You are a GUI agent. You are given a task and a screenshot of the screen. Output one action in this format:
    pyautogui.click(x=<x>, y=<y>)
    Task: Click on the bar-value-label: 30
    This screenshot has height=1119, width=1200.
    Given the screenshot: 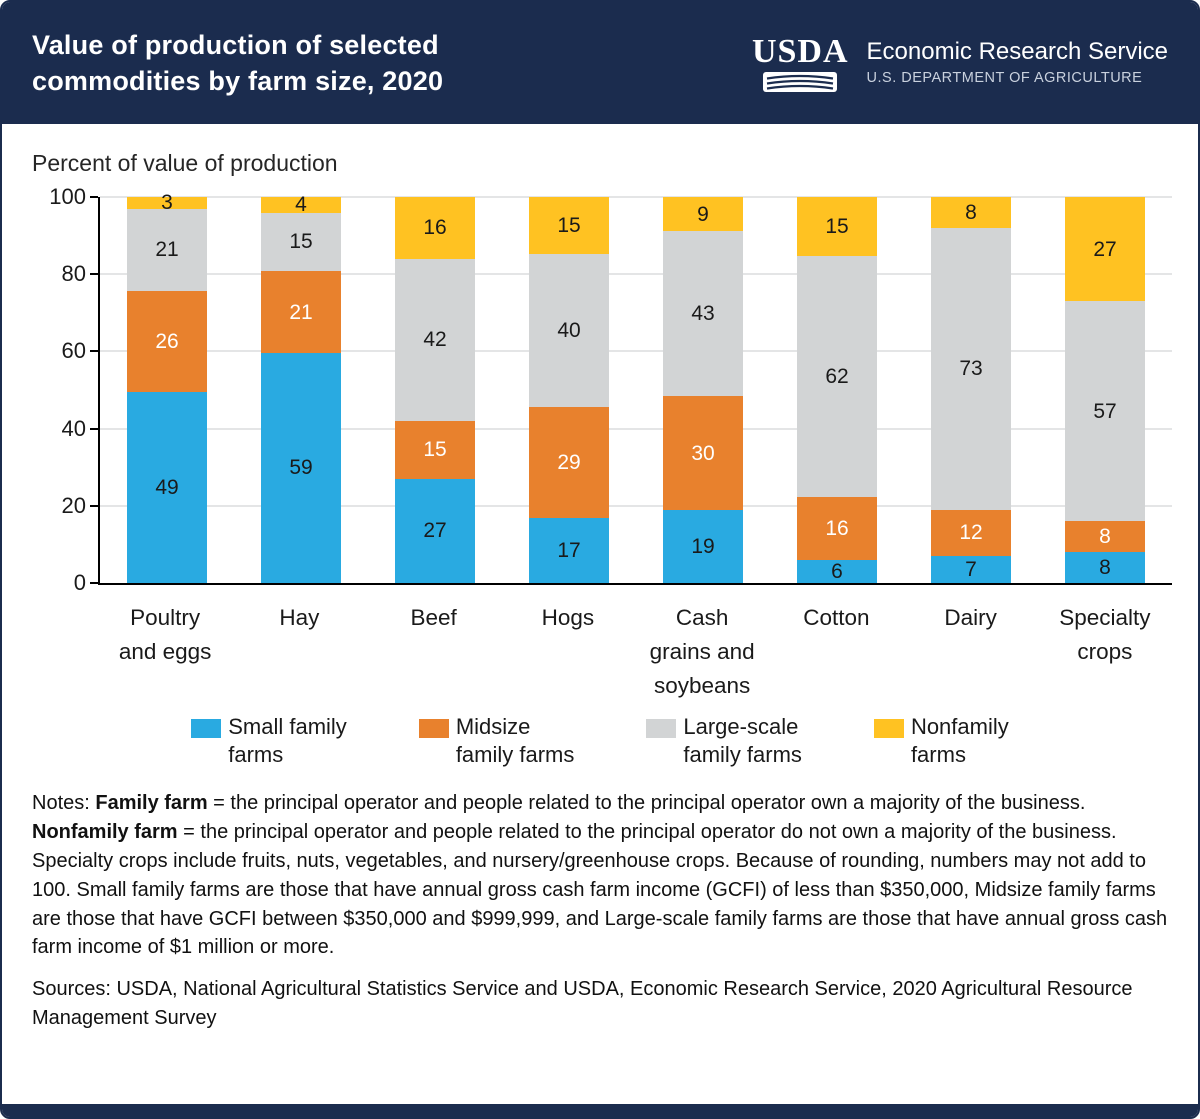 What is the action you would take?
    pyautogui.click(x=703, y=453)
    